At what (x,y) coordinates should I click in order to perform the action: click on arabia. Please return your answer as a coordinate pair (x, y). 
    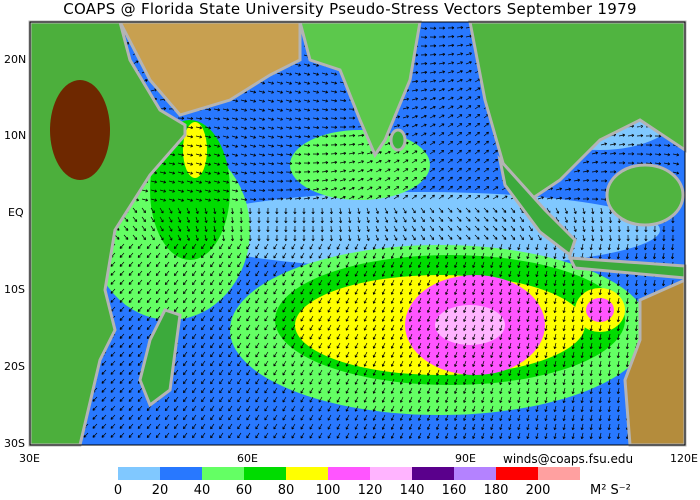
    Looking at the image, I should click on (209, 68).